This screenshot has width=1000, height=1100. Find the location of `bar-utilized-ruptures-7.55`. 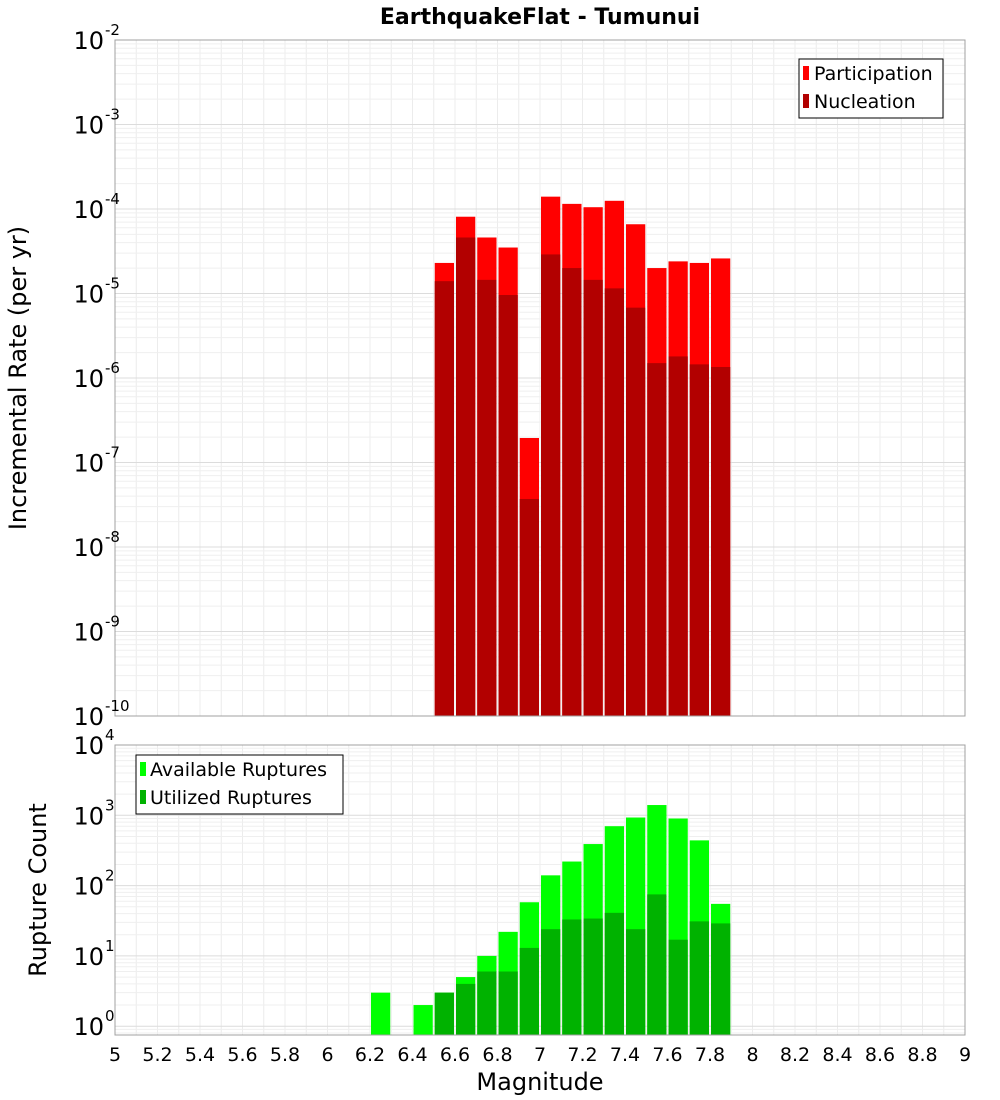

bar-utilized-ruptures-7.55 is located at coordinates (657, 964).